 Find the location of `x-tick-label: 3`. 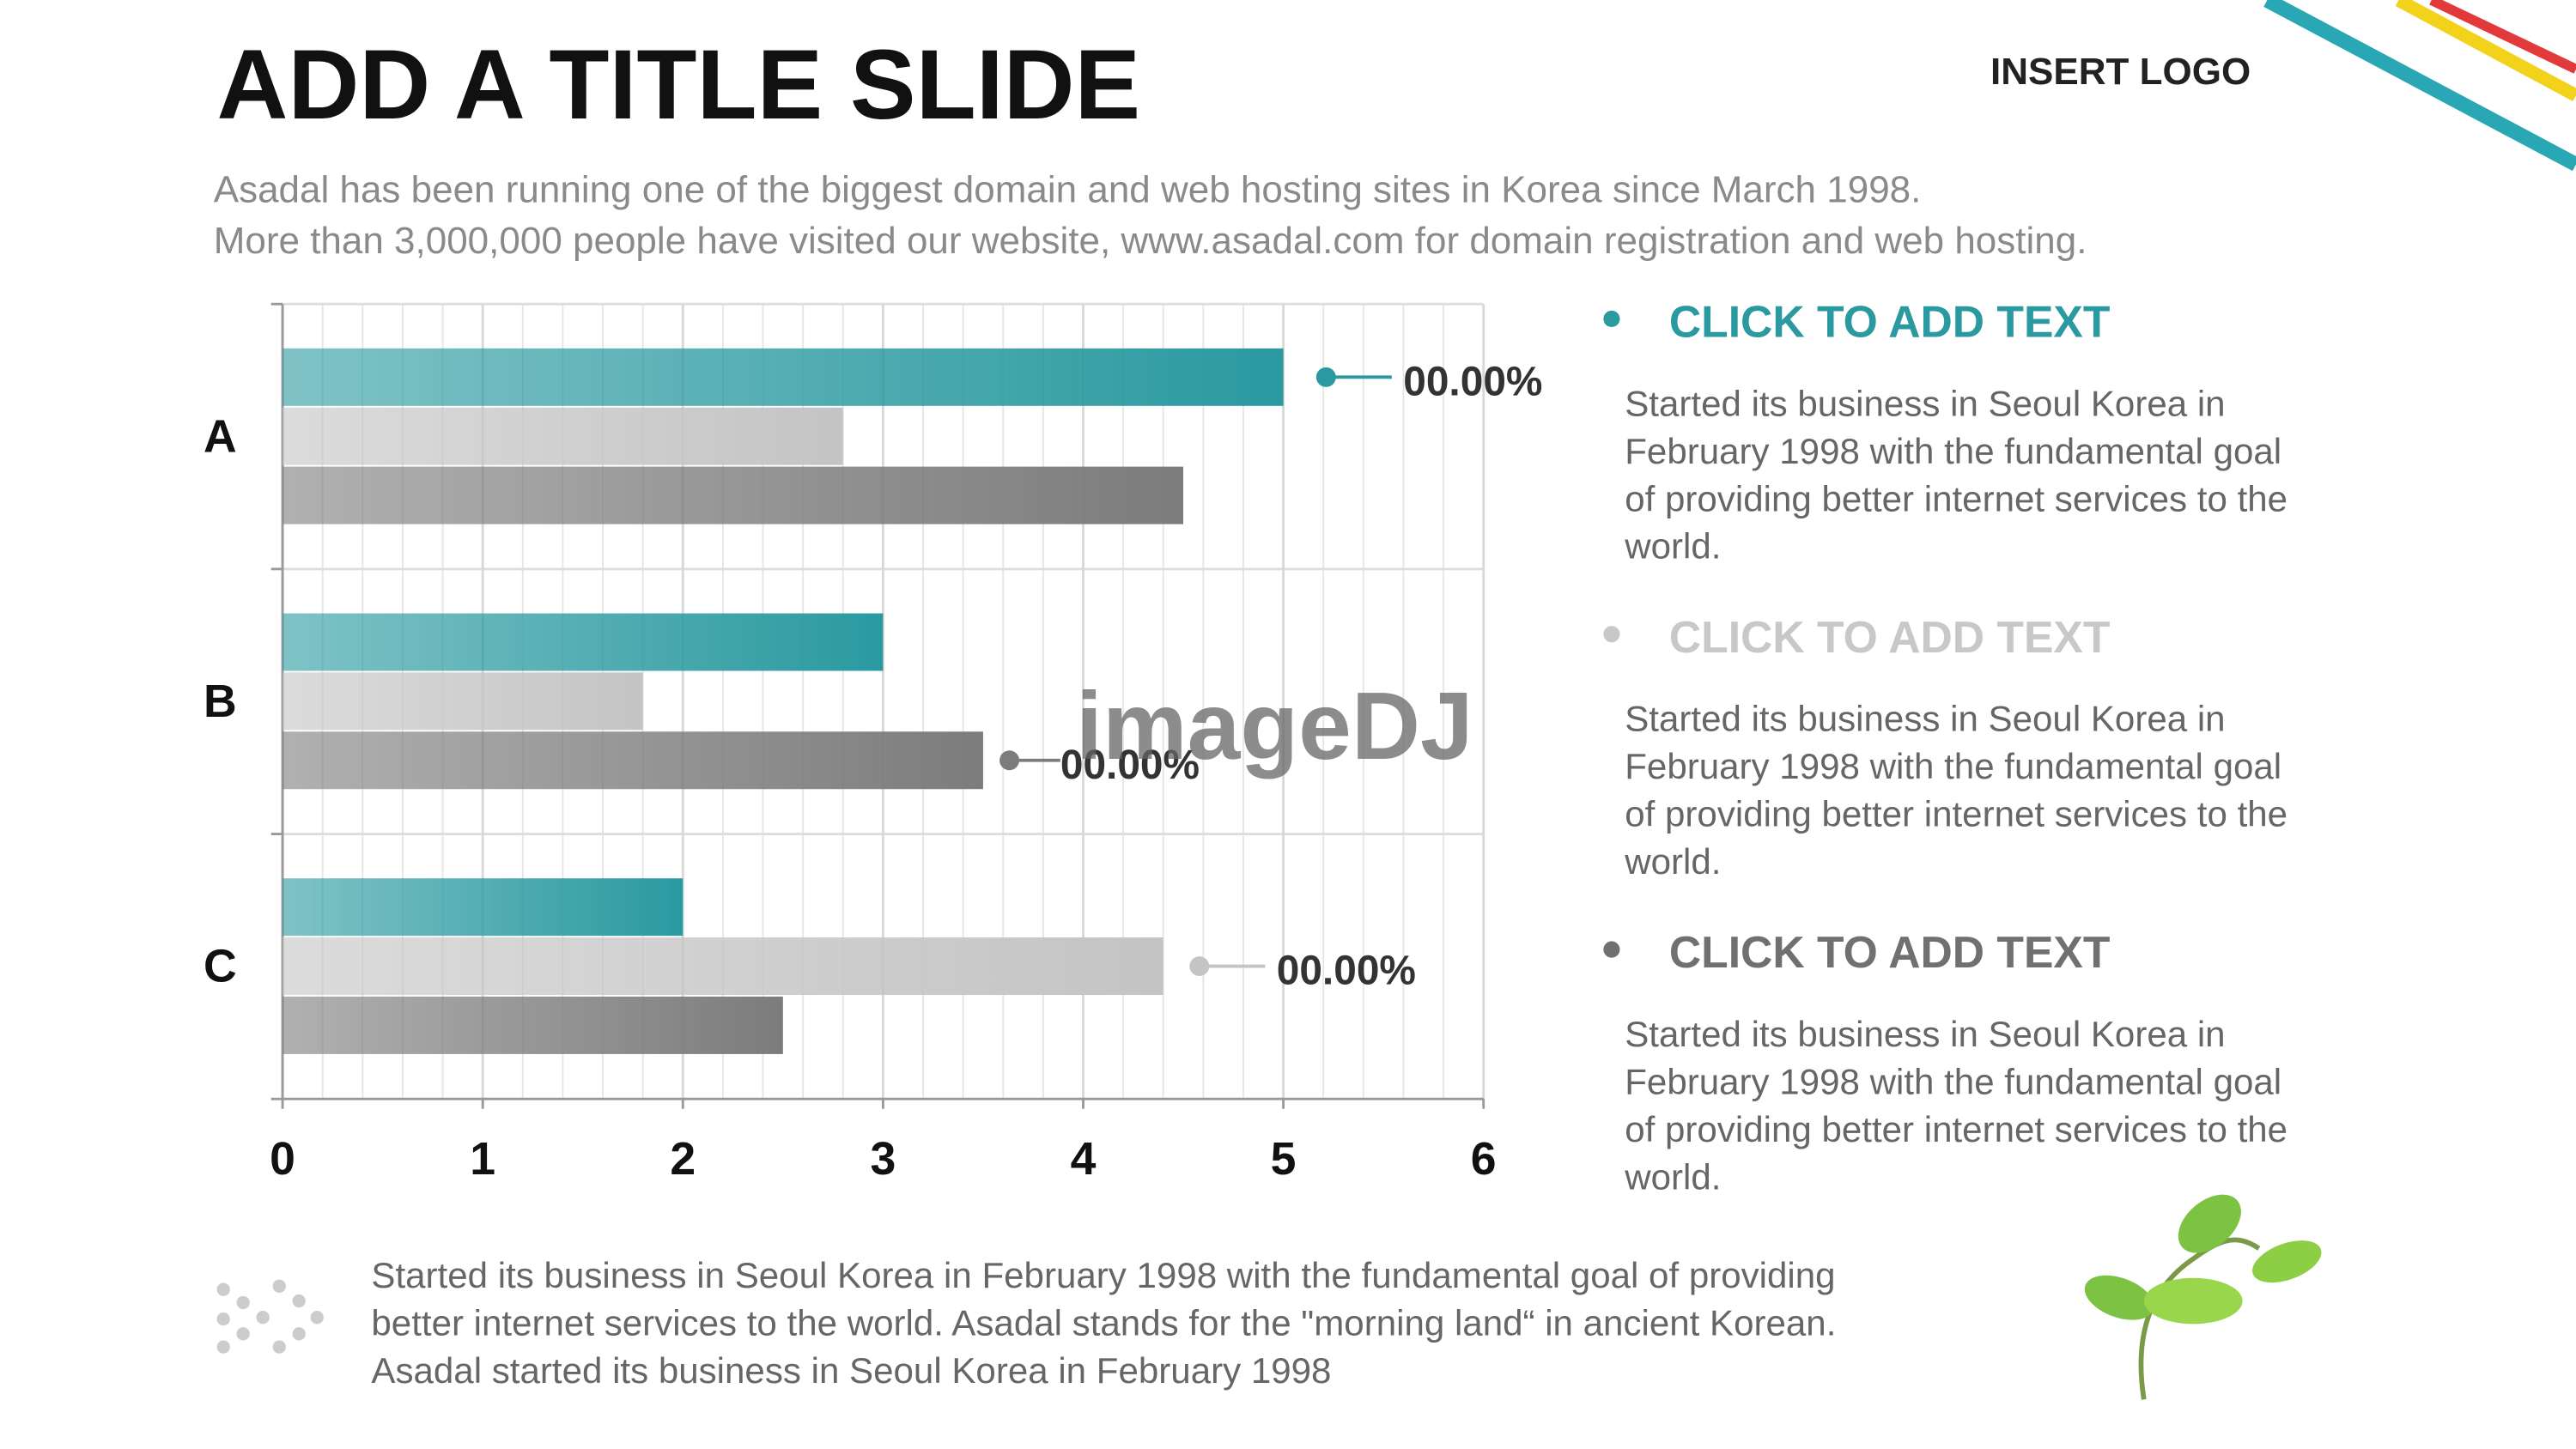

x-tick-label: 3 is located at coordinates (883, 1159).